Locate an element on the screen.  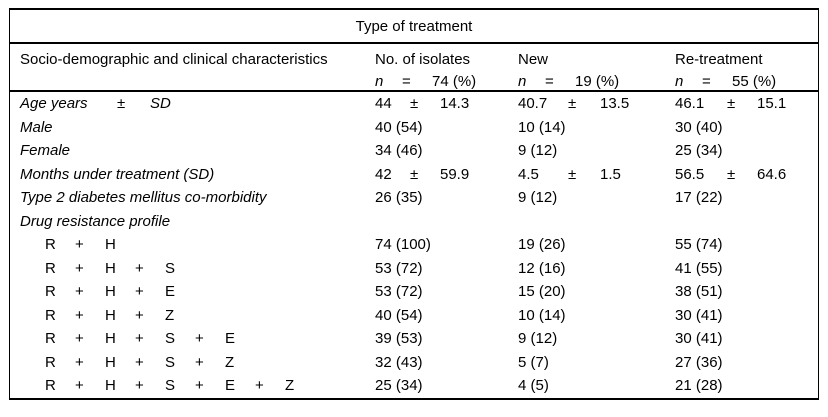
row-label: R + H + S is located at coordinates (192, 269).